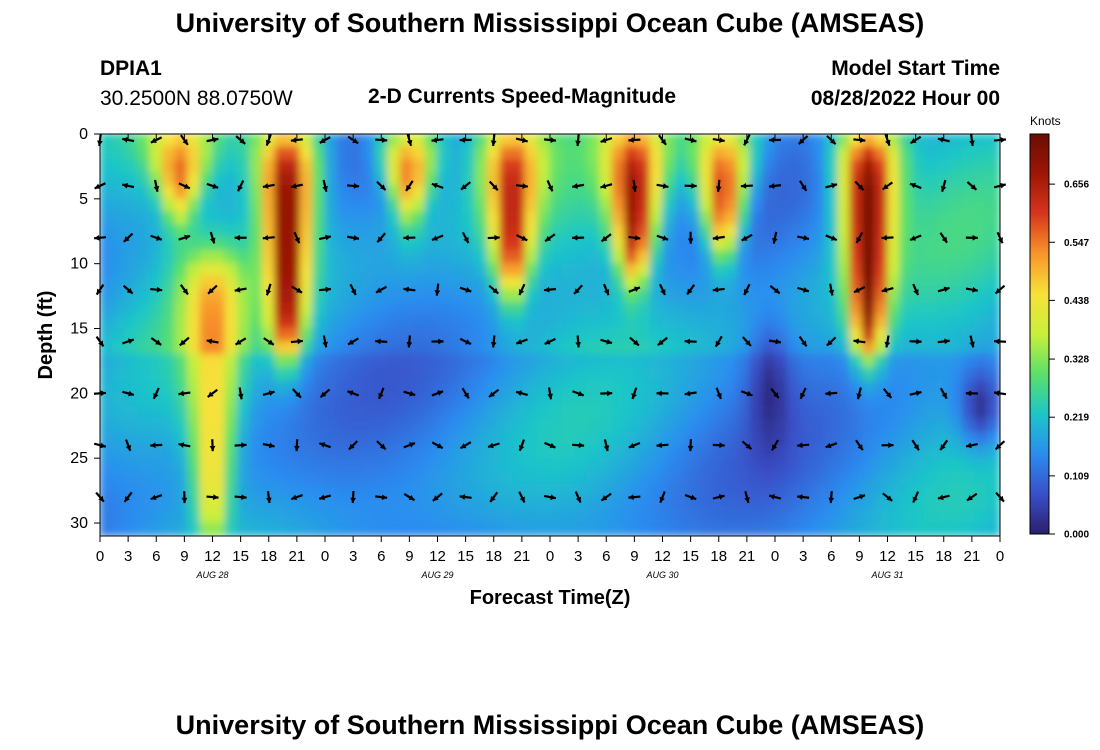  Describe the element at coordinates (1076, 301) in the screenshot. I see `colorbar-tick-label: 0.438` at that location.